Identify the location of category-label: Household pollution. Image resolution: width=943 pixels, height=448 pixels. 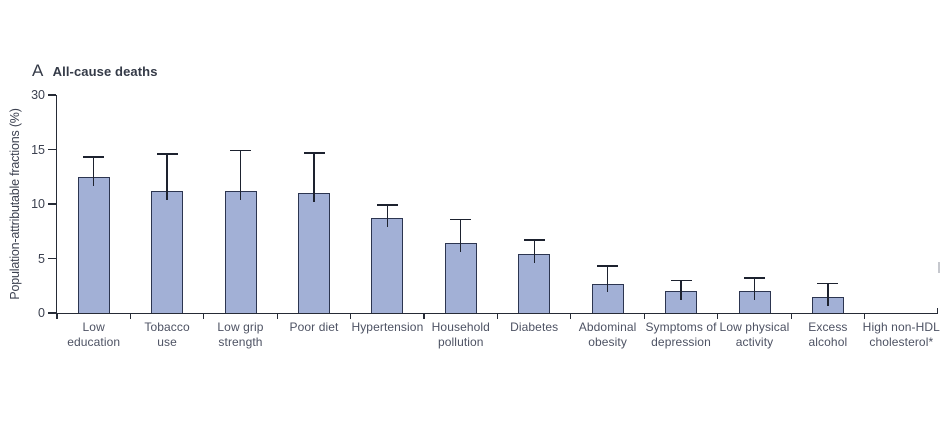
(460, 334).